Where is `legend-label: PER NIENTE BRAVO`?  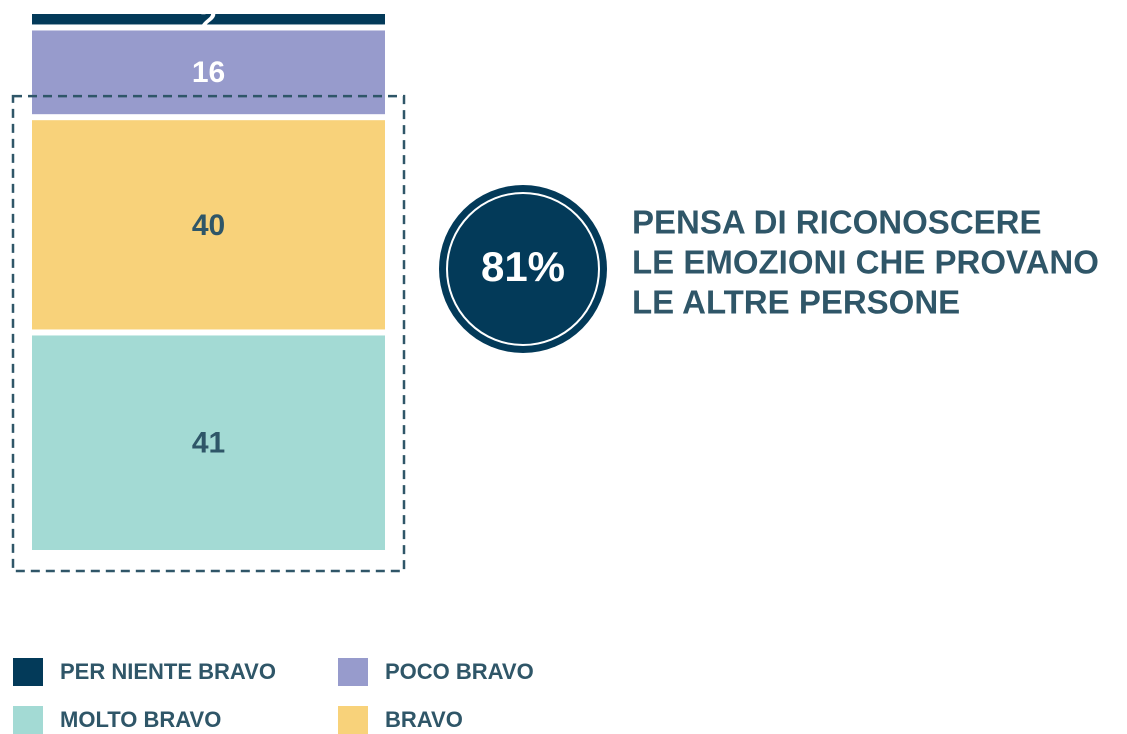
legend-label: PER NIENTE BRAVO is located at coordinates (168, 671).